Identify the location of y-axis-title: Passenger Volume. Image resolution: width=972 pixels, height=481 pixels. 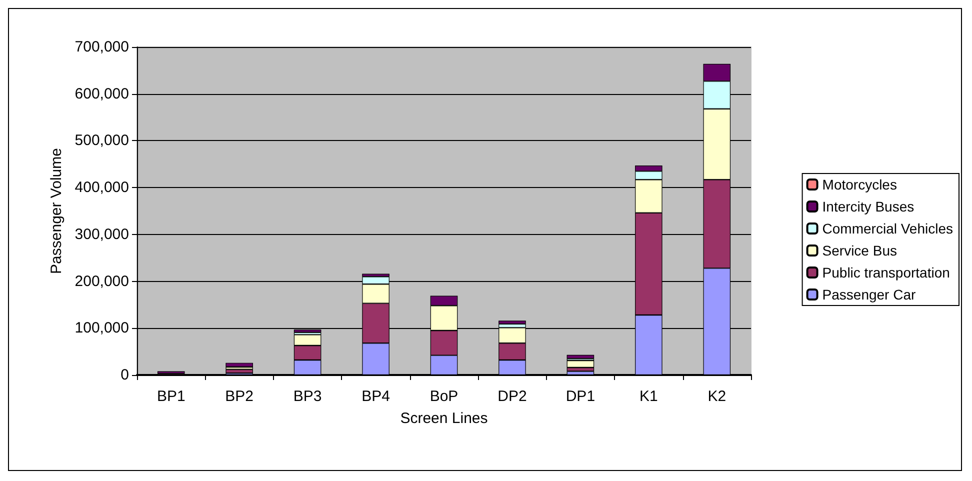
(56, 211).